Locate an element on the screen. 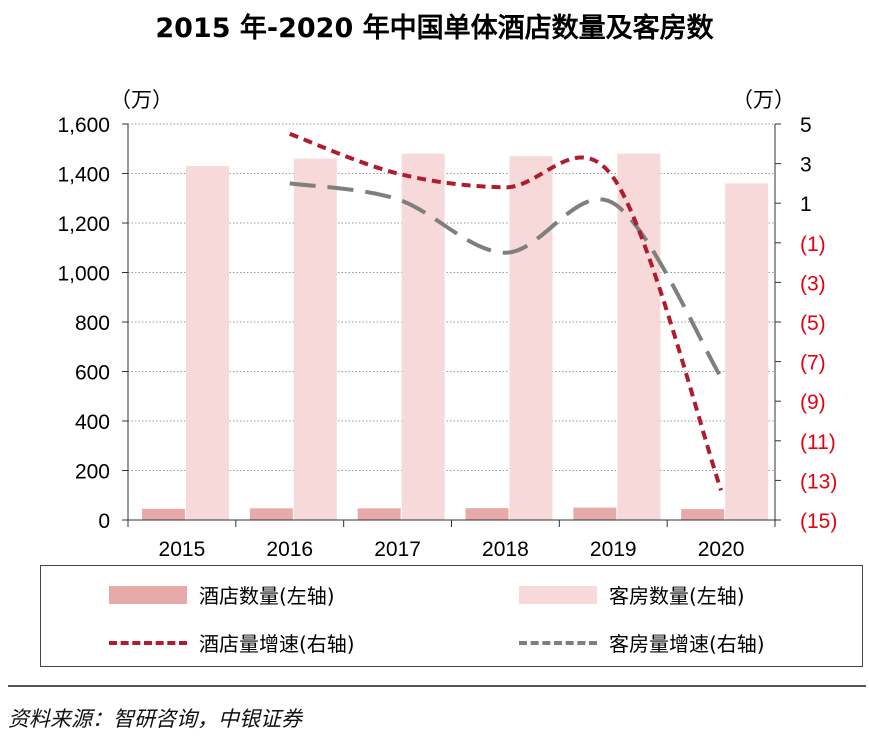 This screenshot has width=869, height=741. left-tick-label: 0 is located at coordinates (104, 521).